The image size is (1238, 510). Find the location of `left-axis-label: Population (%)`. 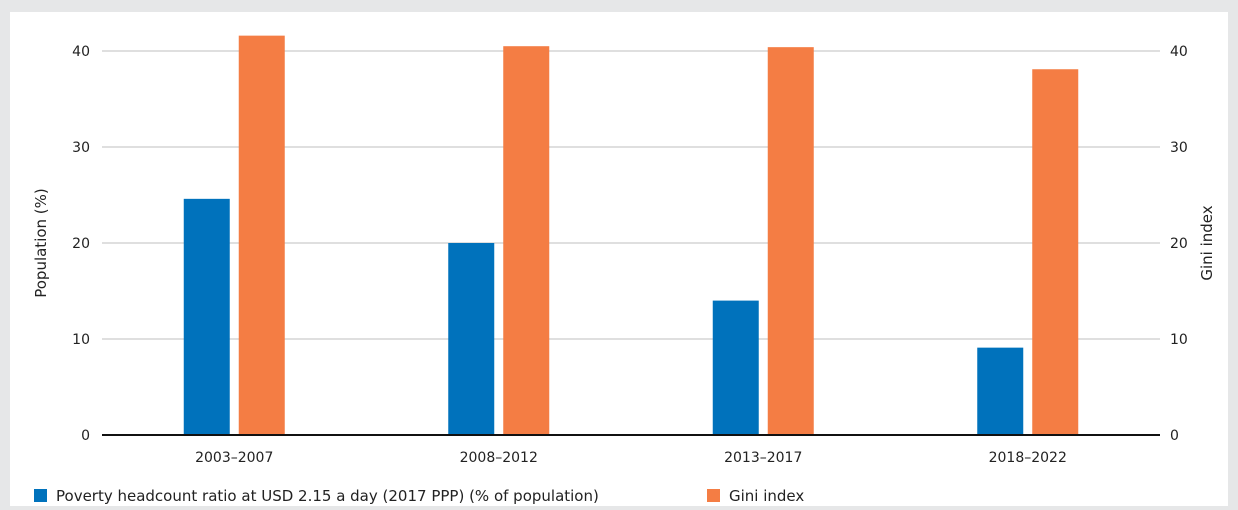

left-axis-label: Population (%) is located at coordinates (41, 243).